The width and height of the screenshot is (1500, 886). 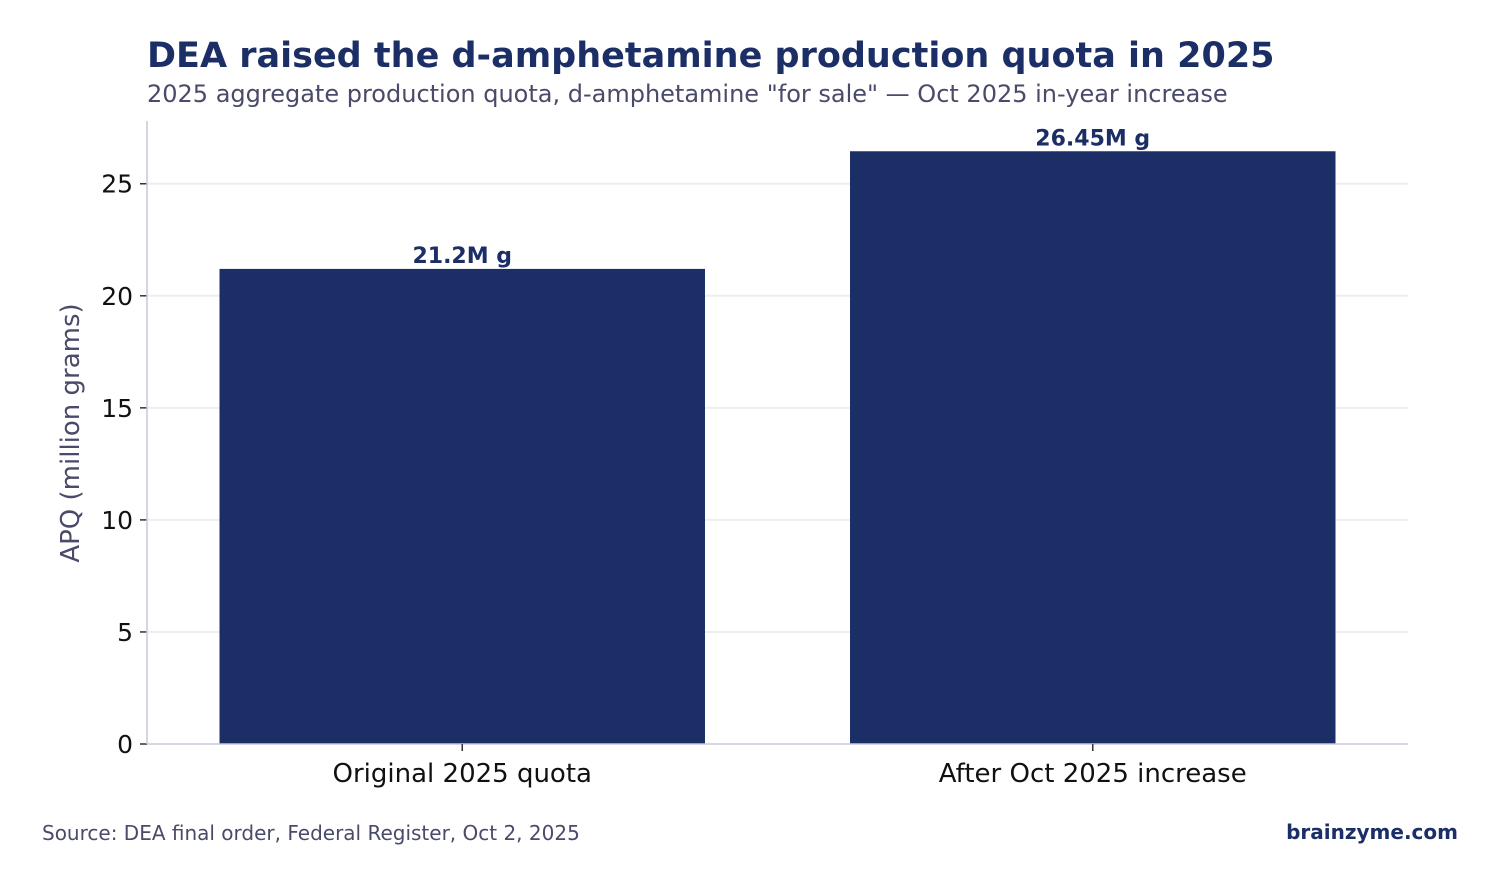 I want to click on bar-value-label: 26.45M g, so click(x=1092, y=138).